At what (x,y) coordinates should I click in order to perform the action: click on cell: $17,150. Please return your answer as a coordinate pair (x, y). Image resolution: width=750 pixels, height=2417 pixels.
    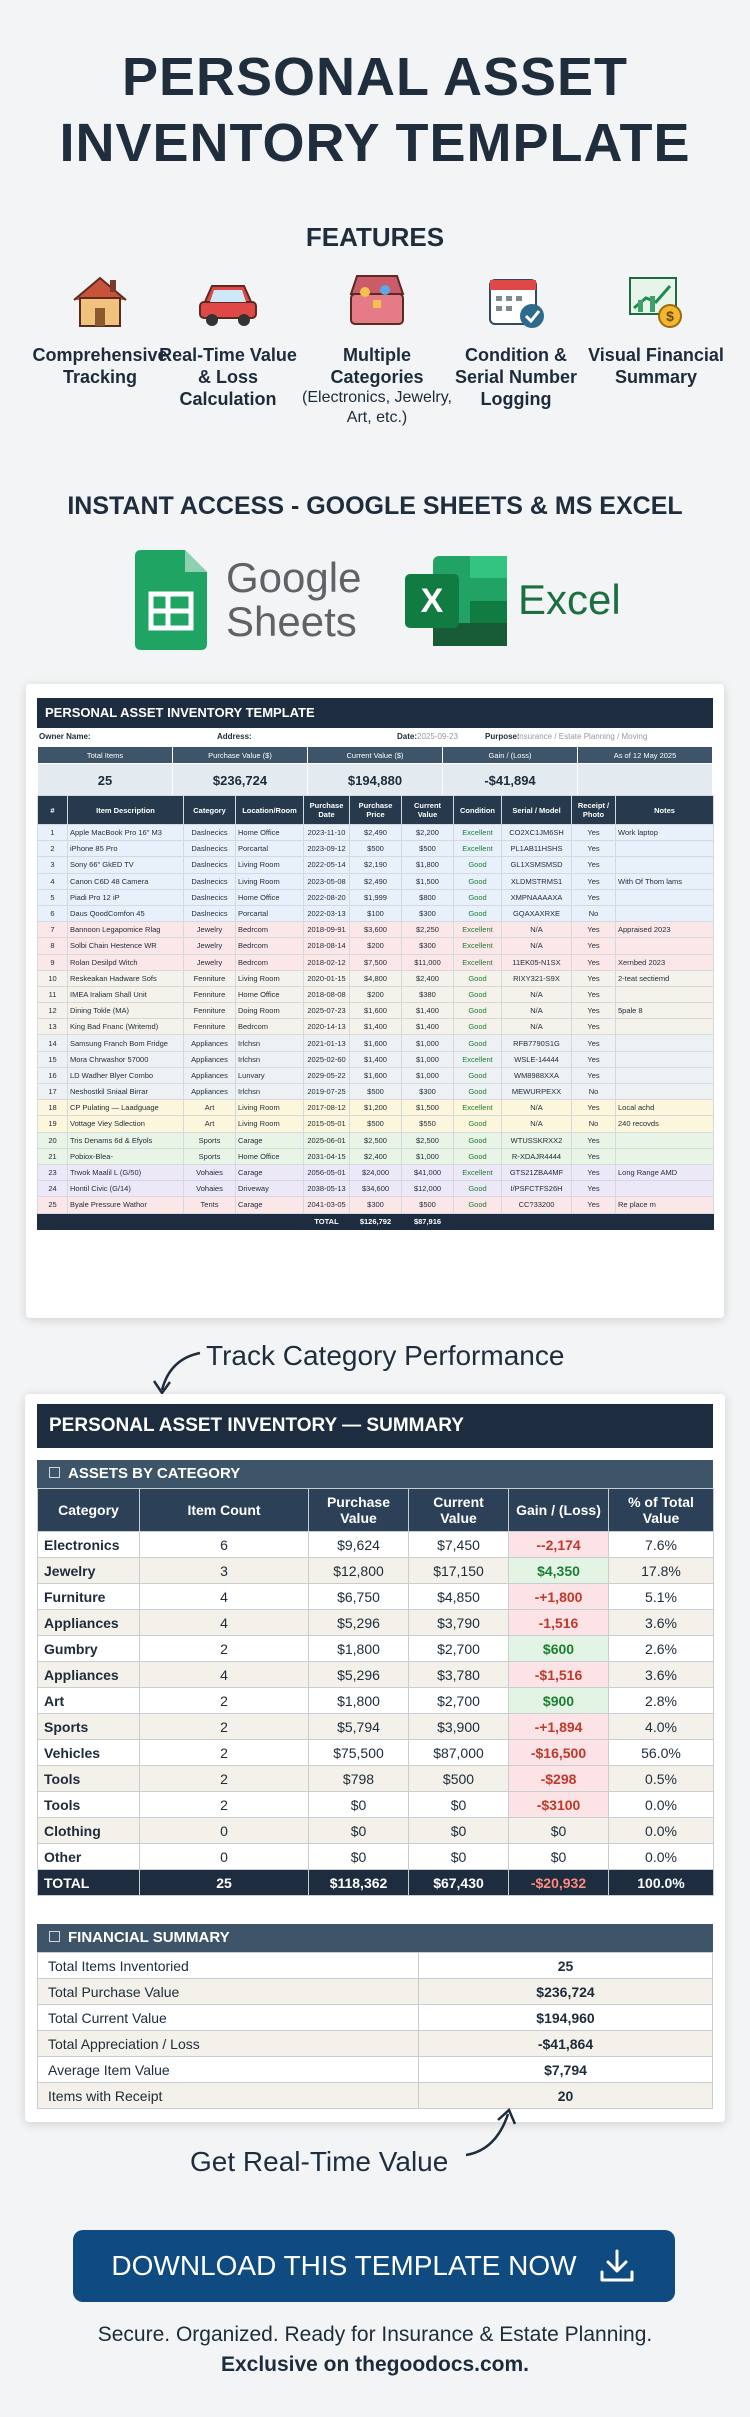
    Looking at the image, I should click on (458, 1570).